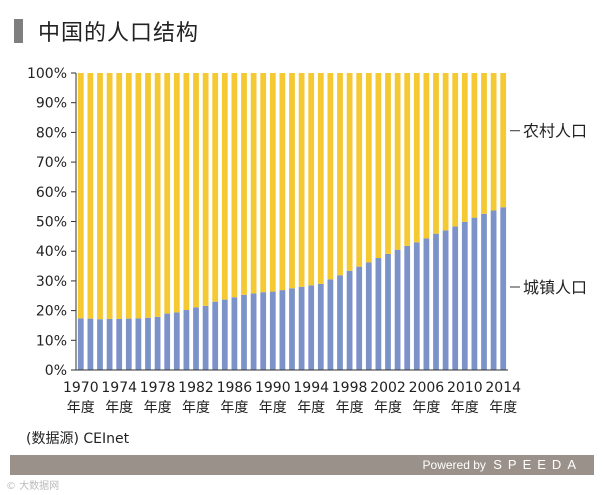  I want to click on x-tick-label: 1994, so click(311, 388).